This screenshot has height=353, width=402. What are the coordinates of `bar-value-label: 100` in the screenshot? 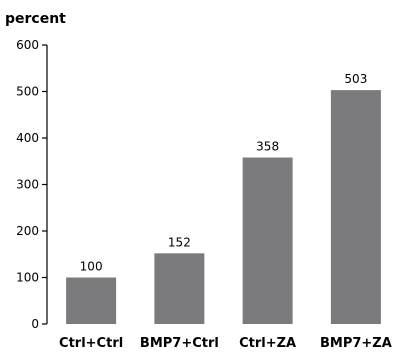 It's located at (91, 267).